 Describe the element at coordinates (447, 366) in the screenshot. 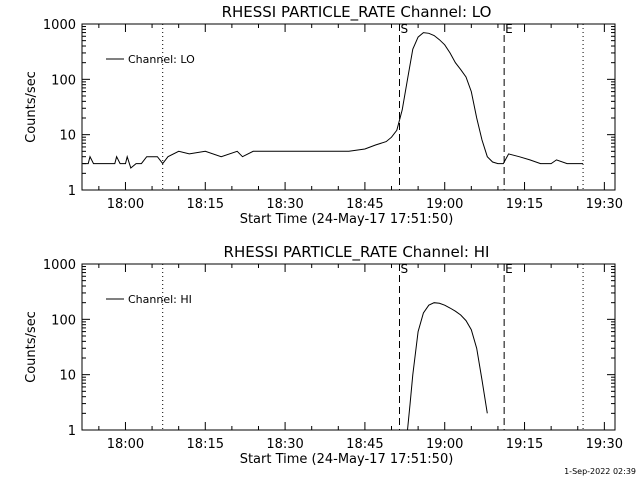

I see `series-line` at that location.